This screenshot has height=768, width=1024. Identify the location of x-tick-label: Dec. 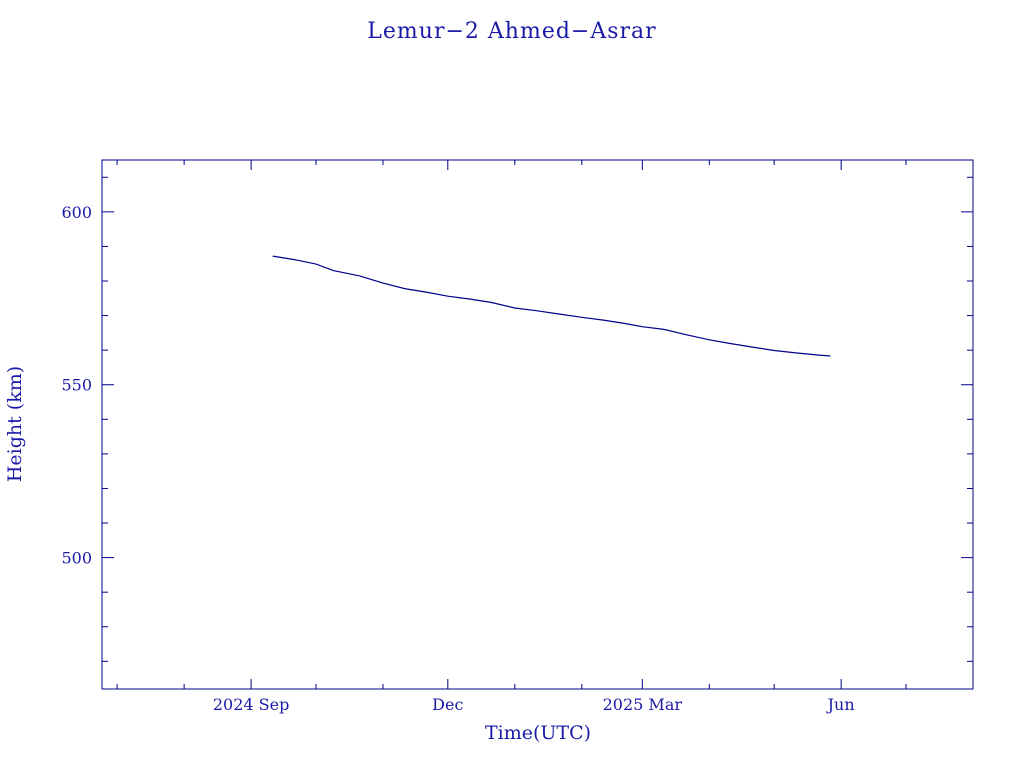
(447, 704).